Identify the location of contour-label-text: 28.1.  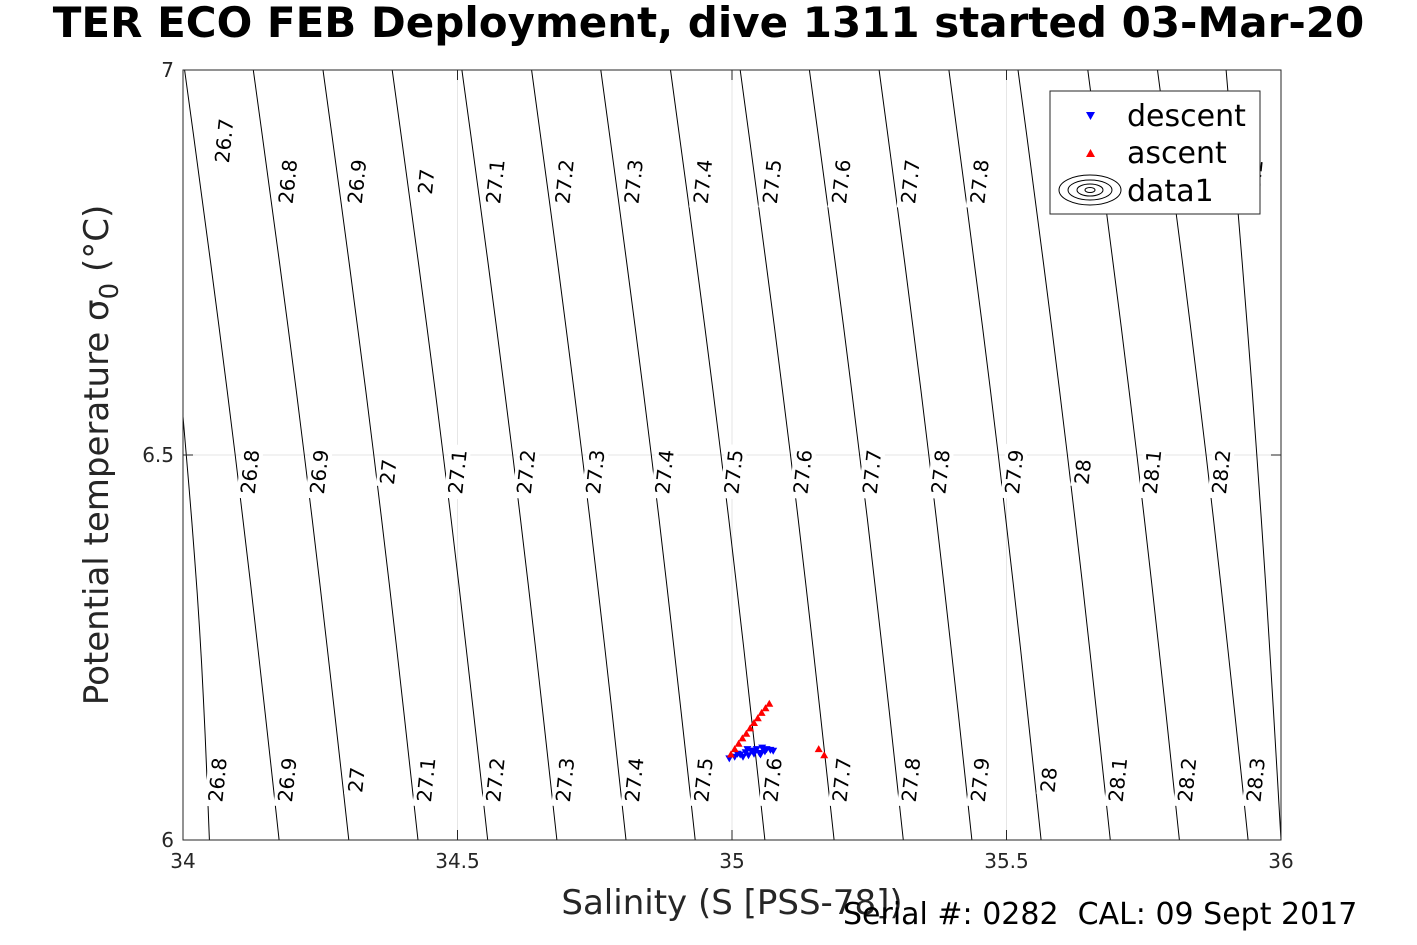
(1118, 780).